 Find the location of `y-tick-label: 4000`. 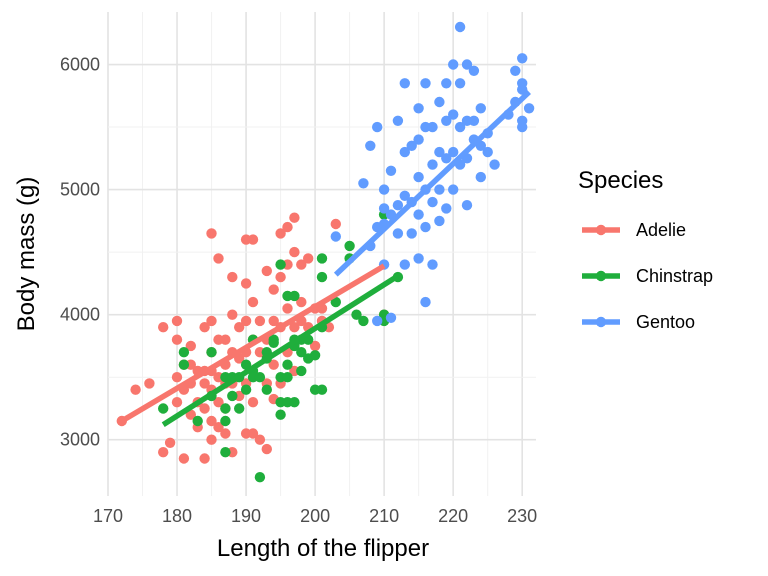

y-tick-label: 4000 is located at coordinates (80, 315).